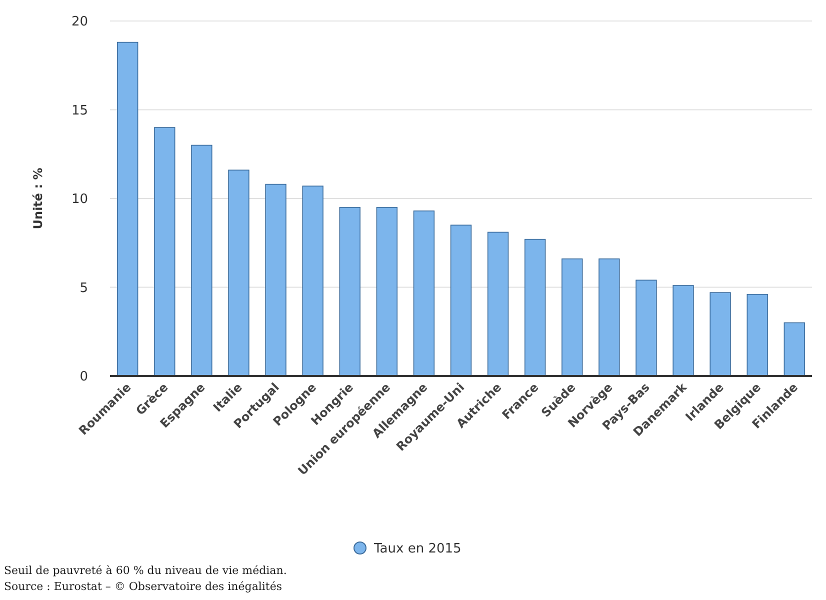 Image resolution: width=826 pixels, height=600 pixels. I want to click on y-tick-label: 15, so click(79, 110).